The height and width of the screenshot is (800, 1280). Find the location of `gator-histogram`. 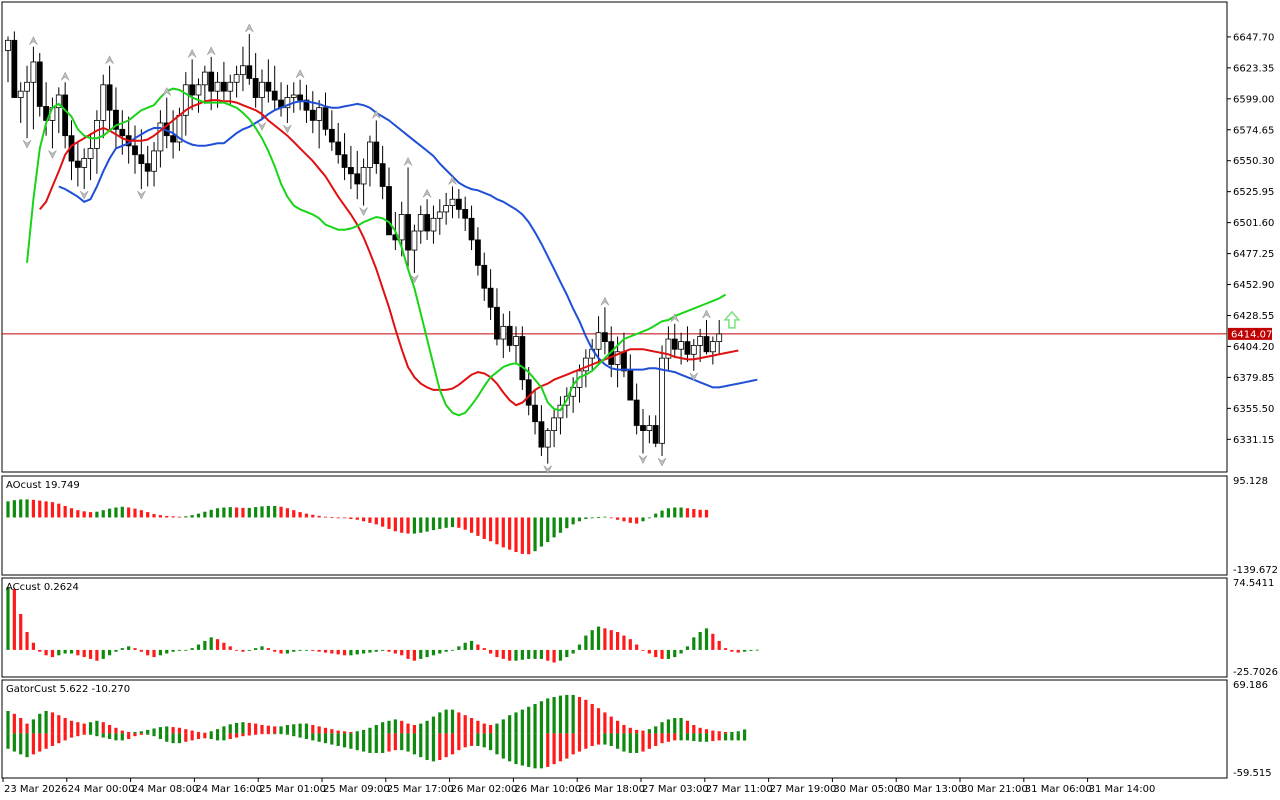

gator-histogram is located at coordinates (376, 731).